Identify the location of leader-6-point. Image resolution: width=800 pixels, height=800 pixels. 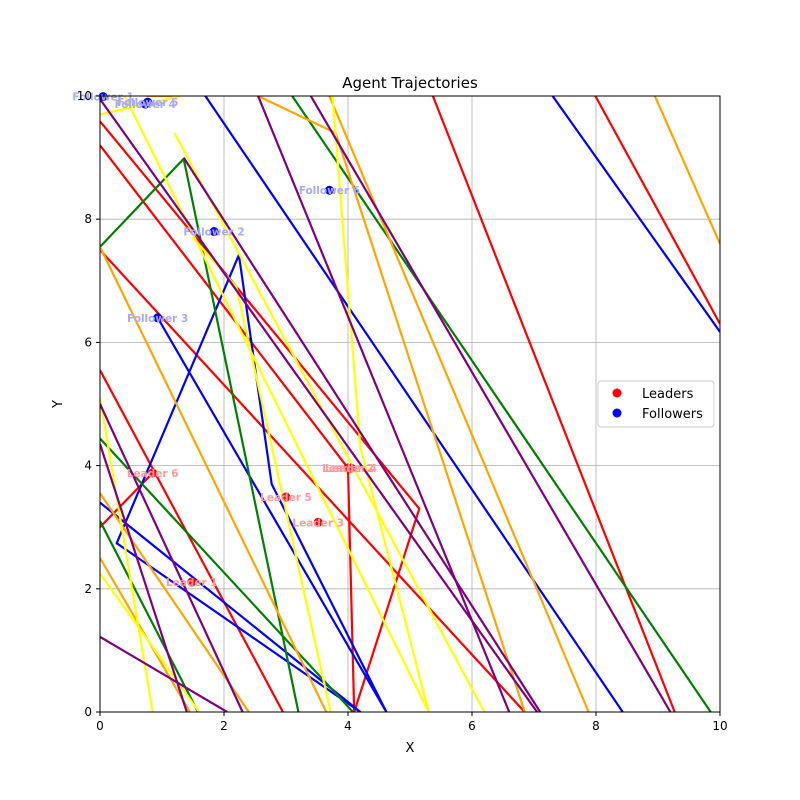
(153, 473).